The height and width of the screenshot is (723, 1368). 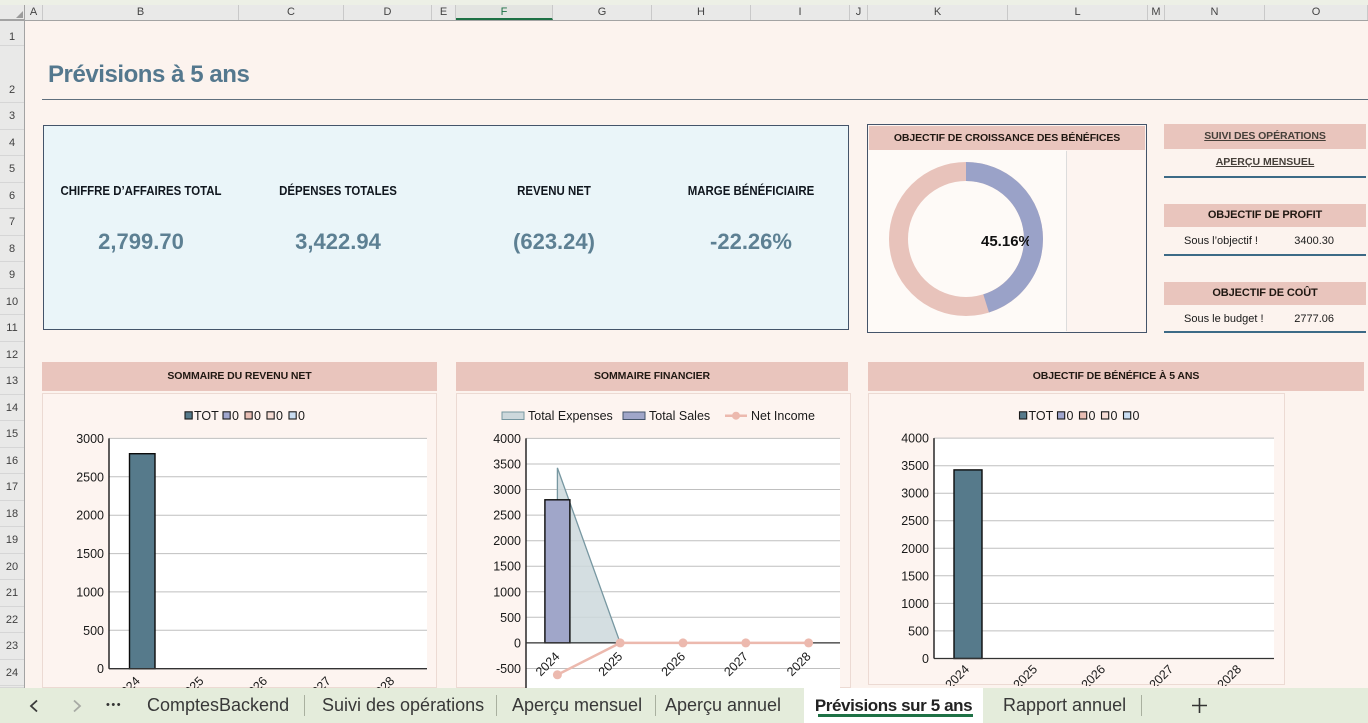 What do you see at coordinates (679, 416) in the screenshot?
I see `svg-text: Total Sales` at bounding box center [679, 416].